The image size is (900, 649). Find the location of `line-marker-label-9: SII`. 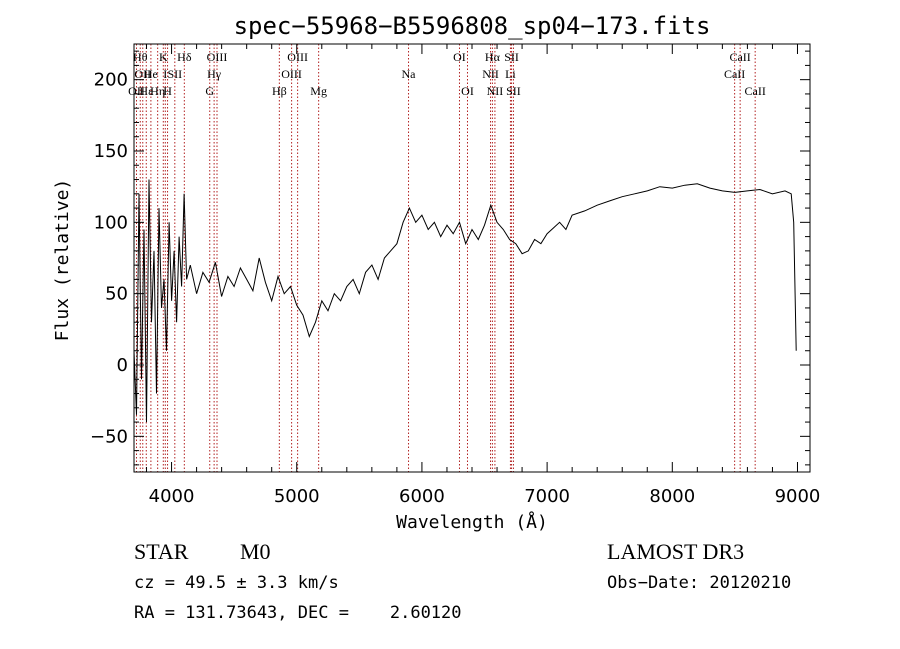

line-marker-label-9: SII is located at coordinates (174, 74).